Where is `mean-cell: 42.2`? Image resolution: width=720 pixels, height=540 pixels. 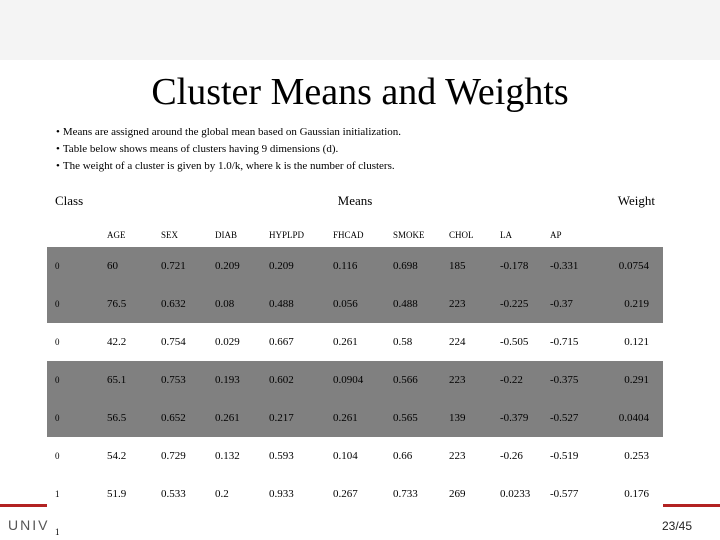
mean-cell: 42.2 is located at coordinates (128, 342).